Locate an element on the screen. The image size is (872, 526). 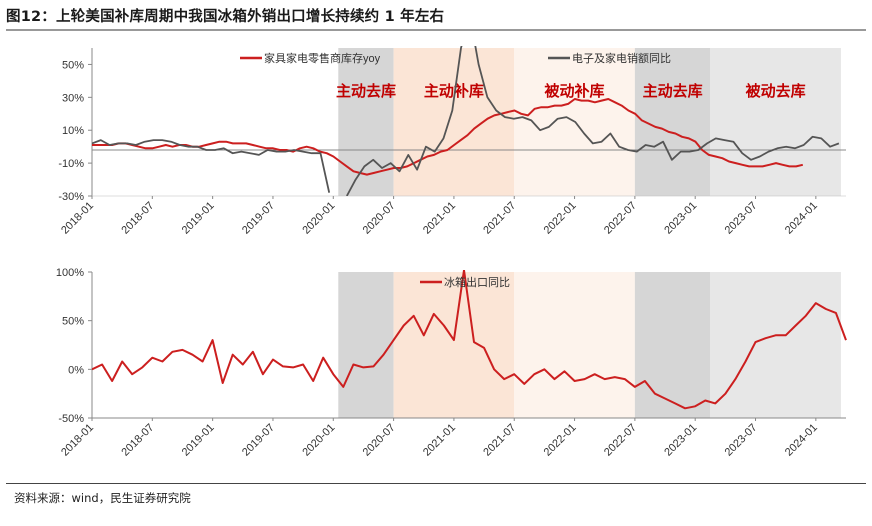
legend-label: 冰箱出口同比 is located at coordinates (477, 282).